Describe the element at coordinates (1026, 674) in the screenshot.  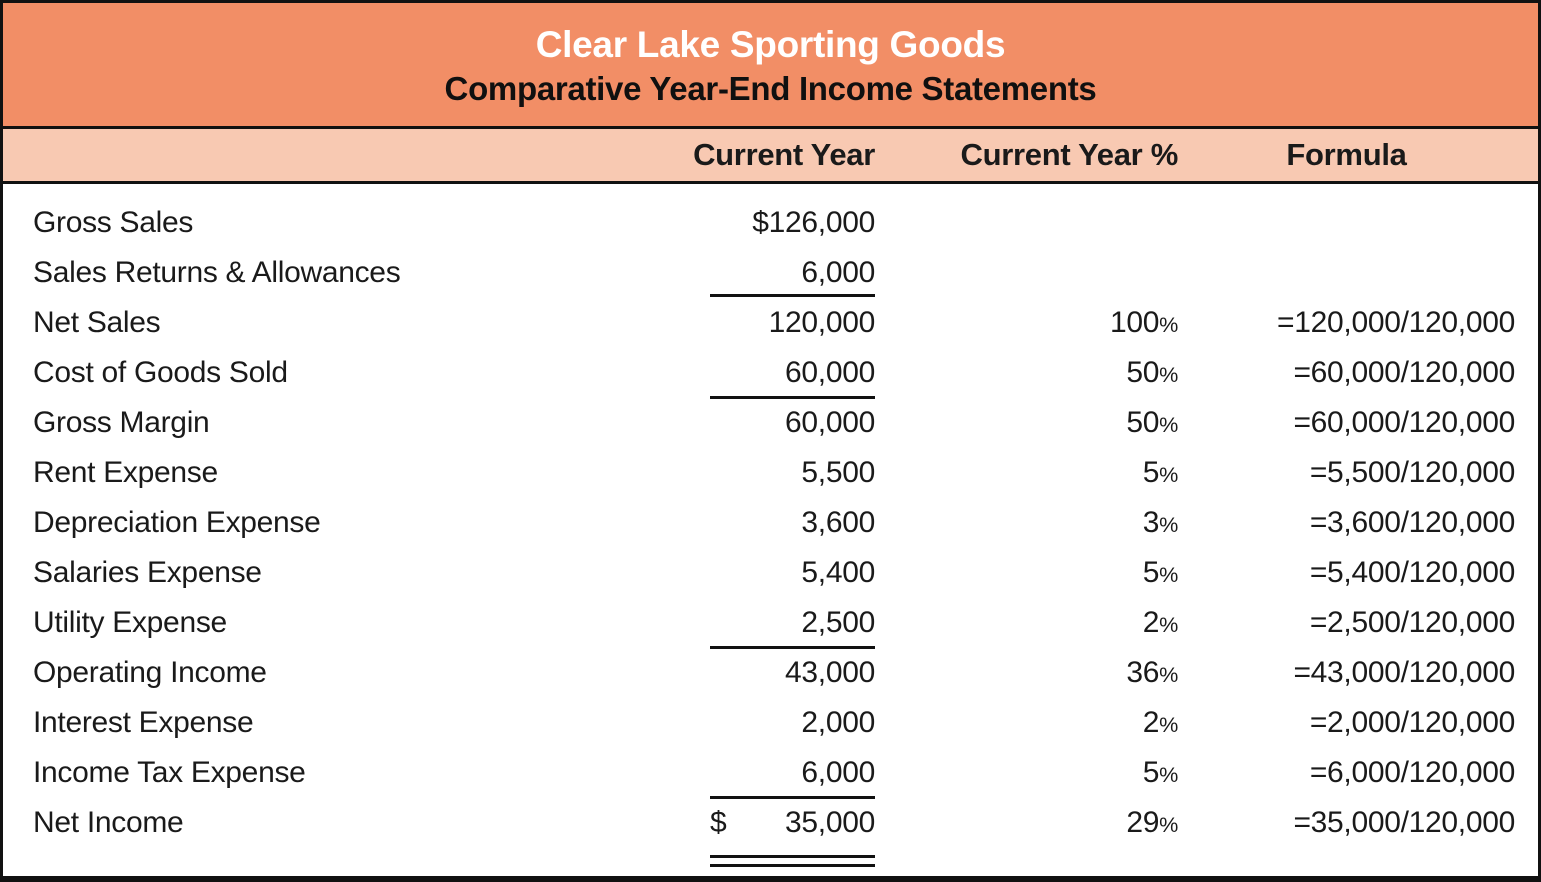
I see `row-percent: 36%` at that location.